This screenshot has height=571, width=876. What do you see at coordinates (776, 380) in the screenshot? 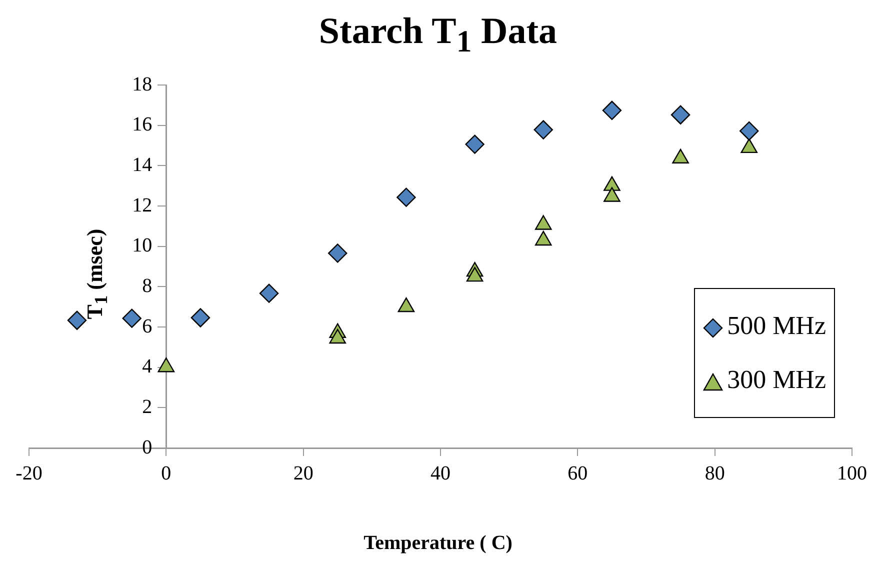
I see `legend-label: 300 MHz` at bounding box center [776, 380].